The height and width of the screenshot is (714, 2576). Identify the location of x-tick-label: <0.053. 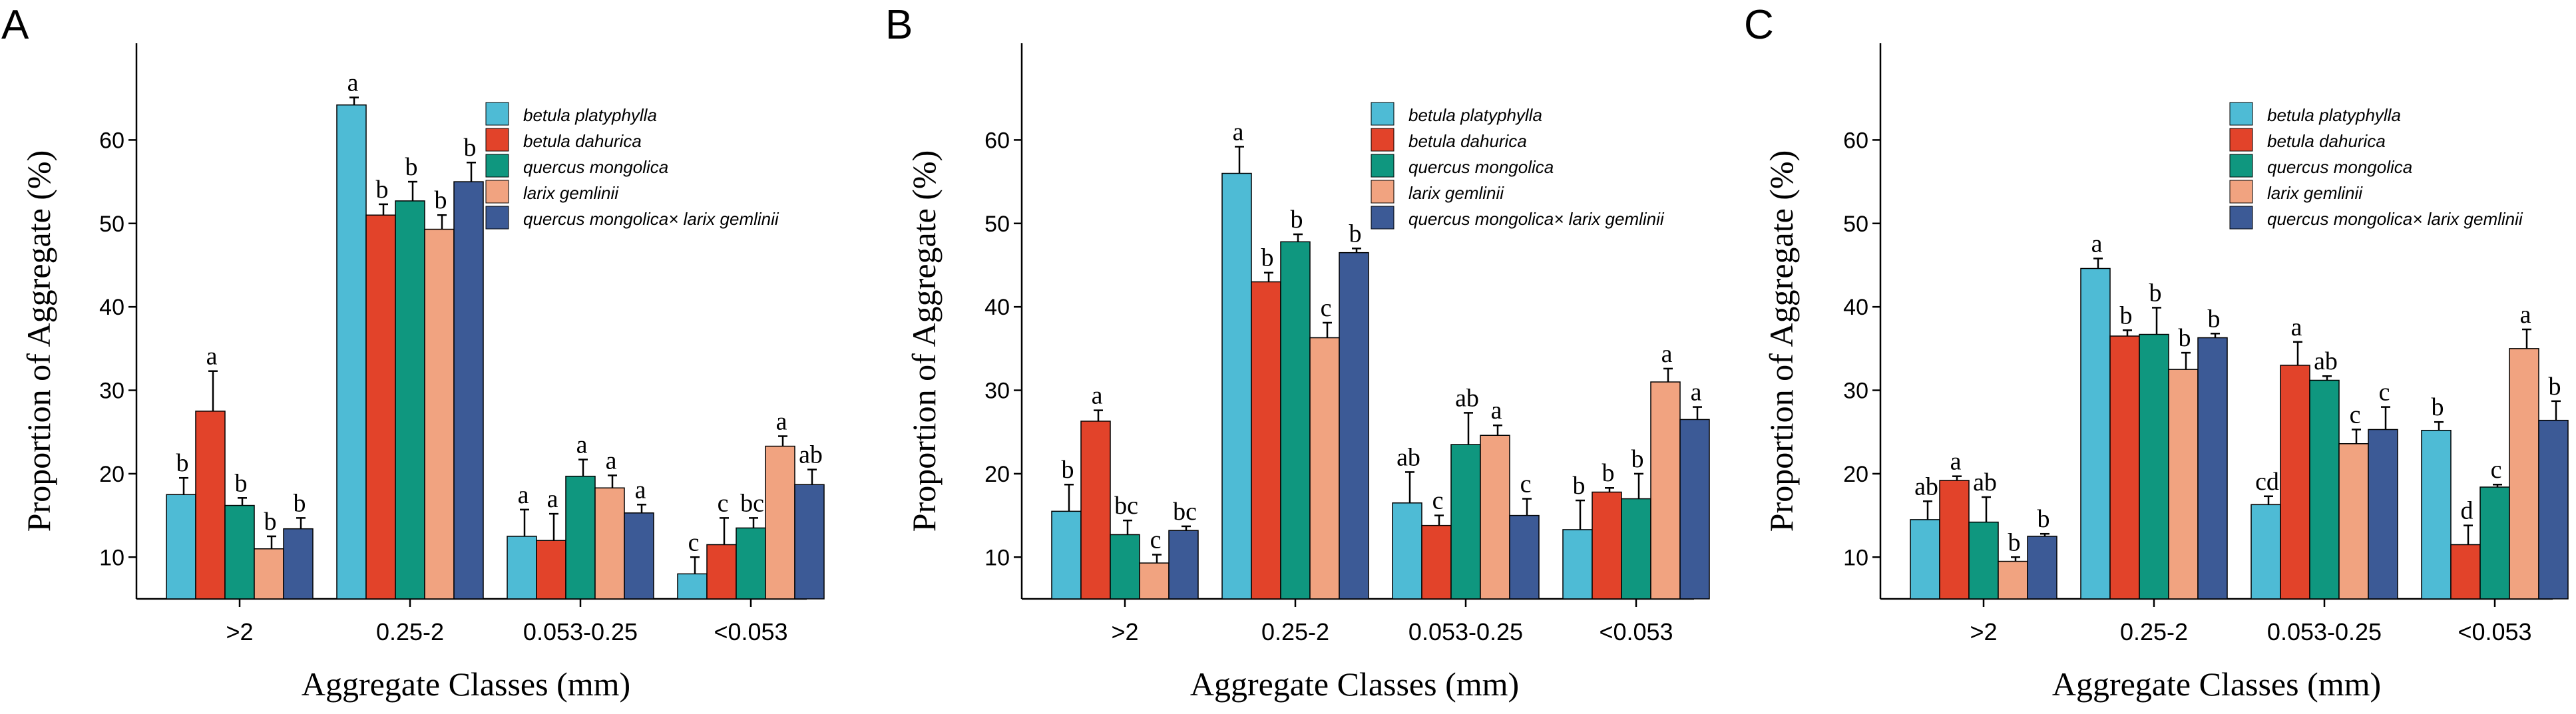
(2494, 631).